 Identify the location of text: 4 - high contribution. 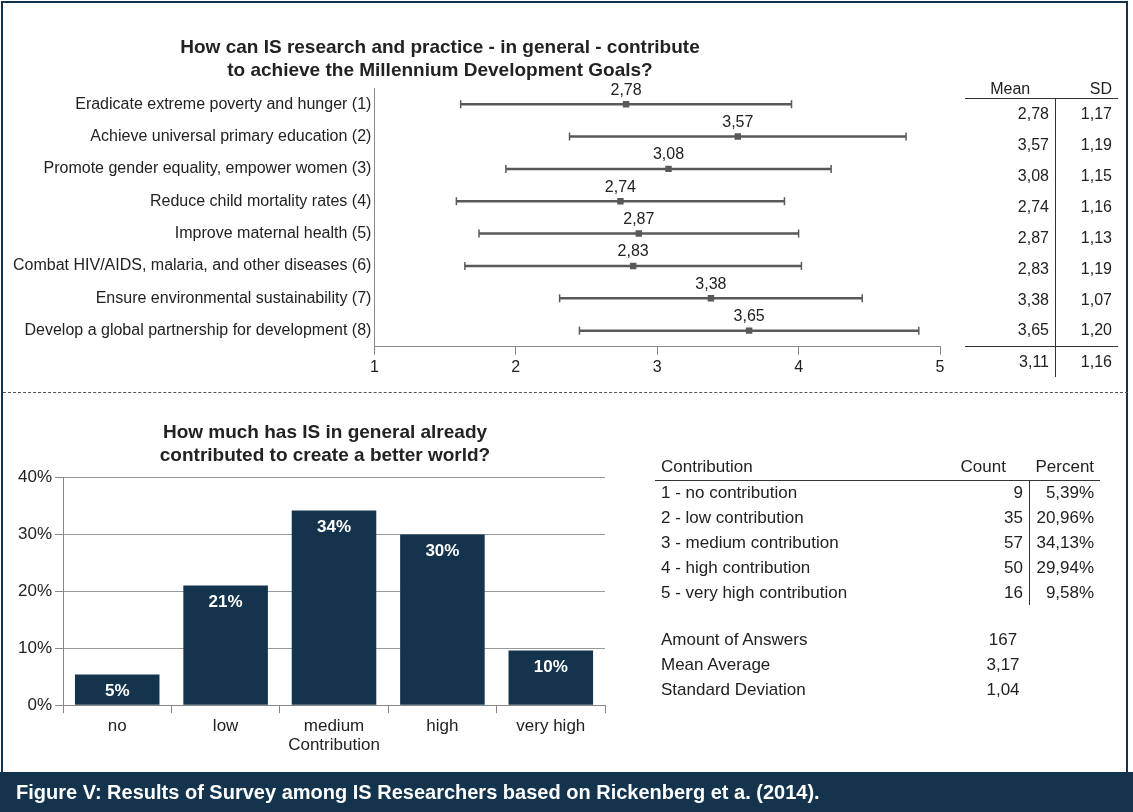
(736, 567).